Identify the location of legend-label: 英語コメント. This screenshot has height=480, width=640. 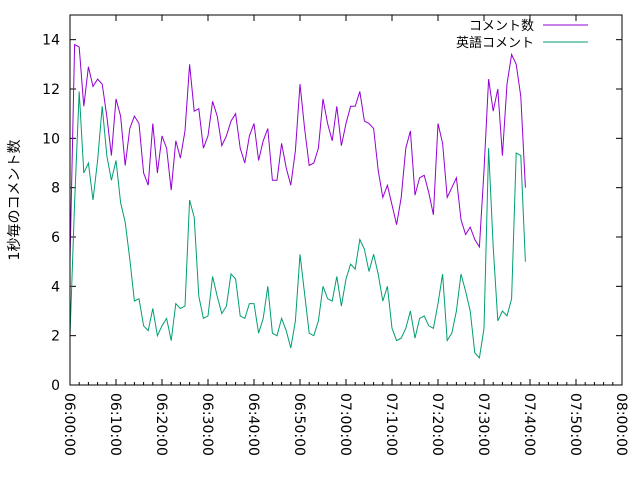
(495, 43).